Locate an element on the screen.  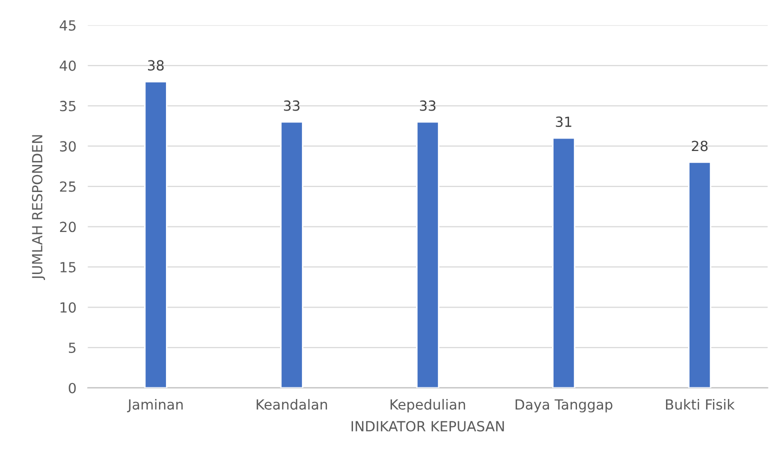
y-tick-label: 45 is located at coordinates (68, 25).